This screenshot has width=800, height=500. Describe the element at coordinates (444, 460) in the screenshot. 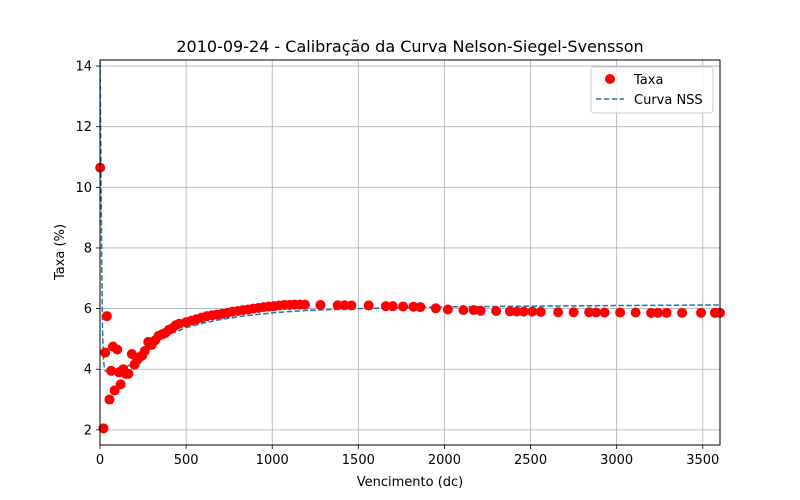

I see `x-tick-label: 2000` at that location.